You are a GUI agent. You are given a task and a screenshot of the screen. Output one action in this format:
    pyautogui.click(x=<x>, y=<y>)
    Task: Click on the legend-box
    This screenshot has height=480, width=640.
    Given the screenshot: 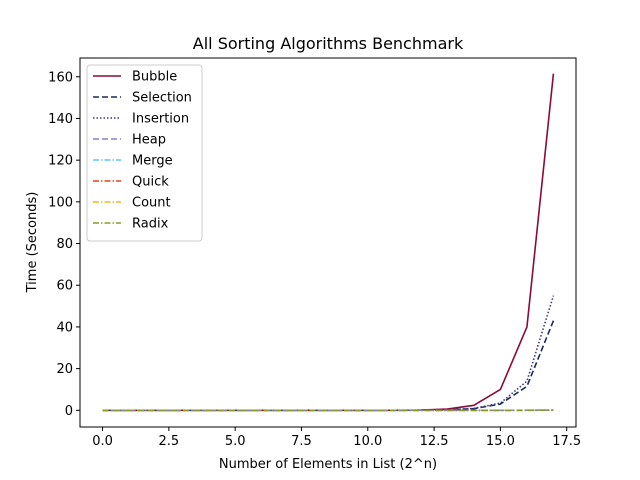 What is the action you would take?
    pyautogui.click(x=144, y=153)
    